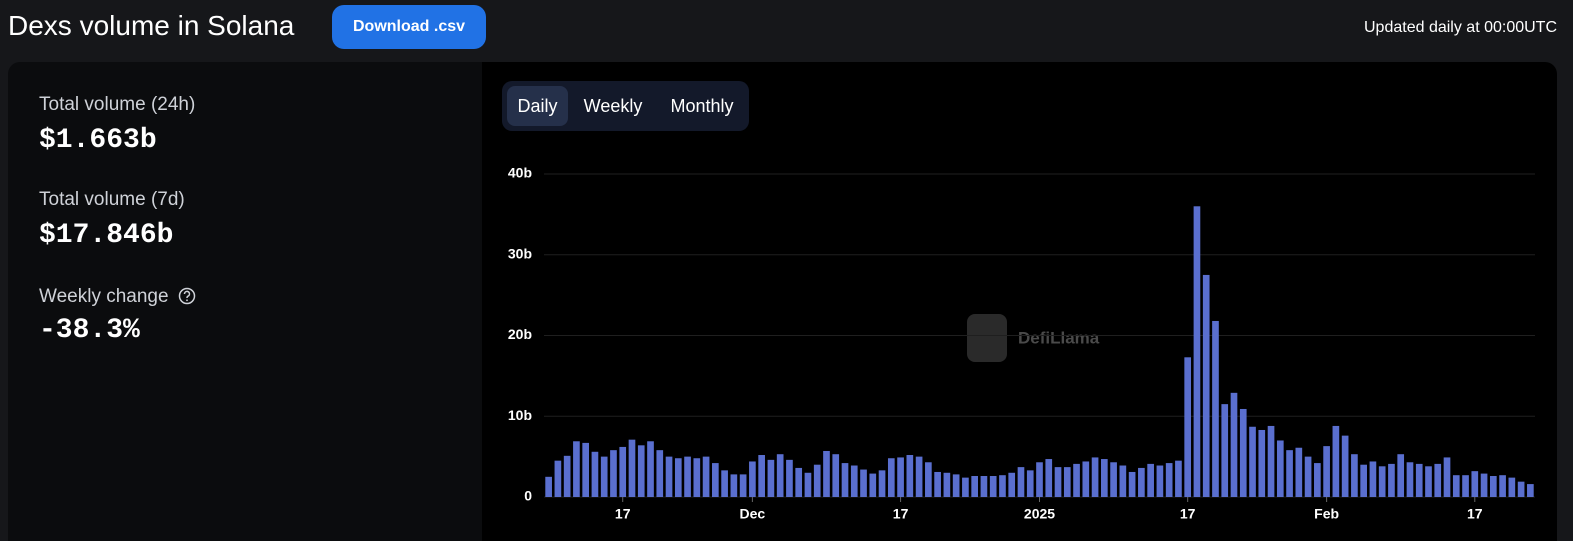 The width and height of the screenshot is (1573, 541). What do you see at coordinates (187, 296) in the screenshot?
I see `help-icon` at bounding box center [187, 296].